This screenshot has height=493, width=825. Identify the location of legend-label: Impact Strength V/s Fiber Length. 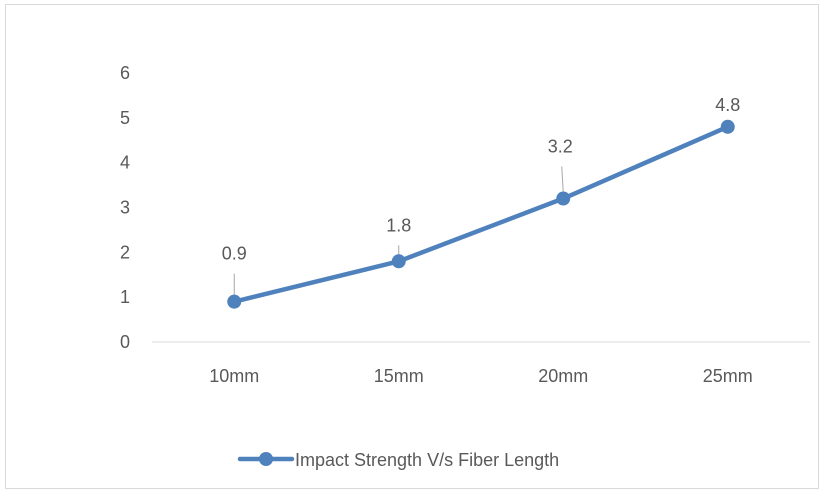
(427, 460).